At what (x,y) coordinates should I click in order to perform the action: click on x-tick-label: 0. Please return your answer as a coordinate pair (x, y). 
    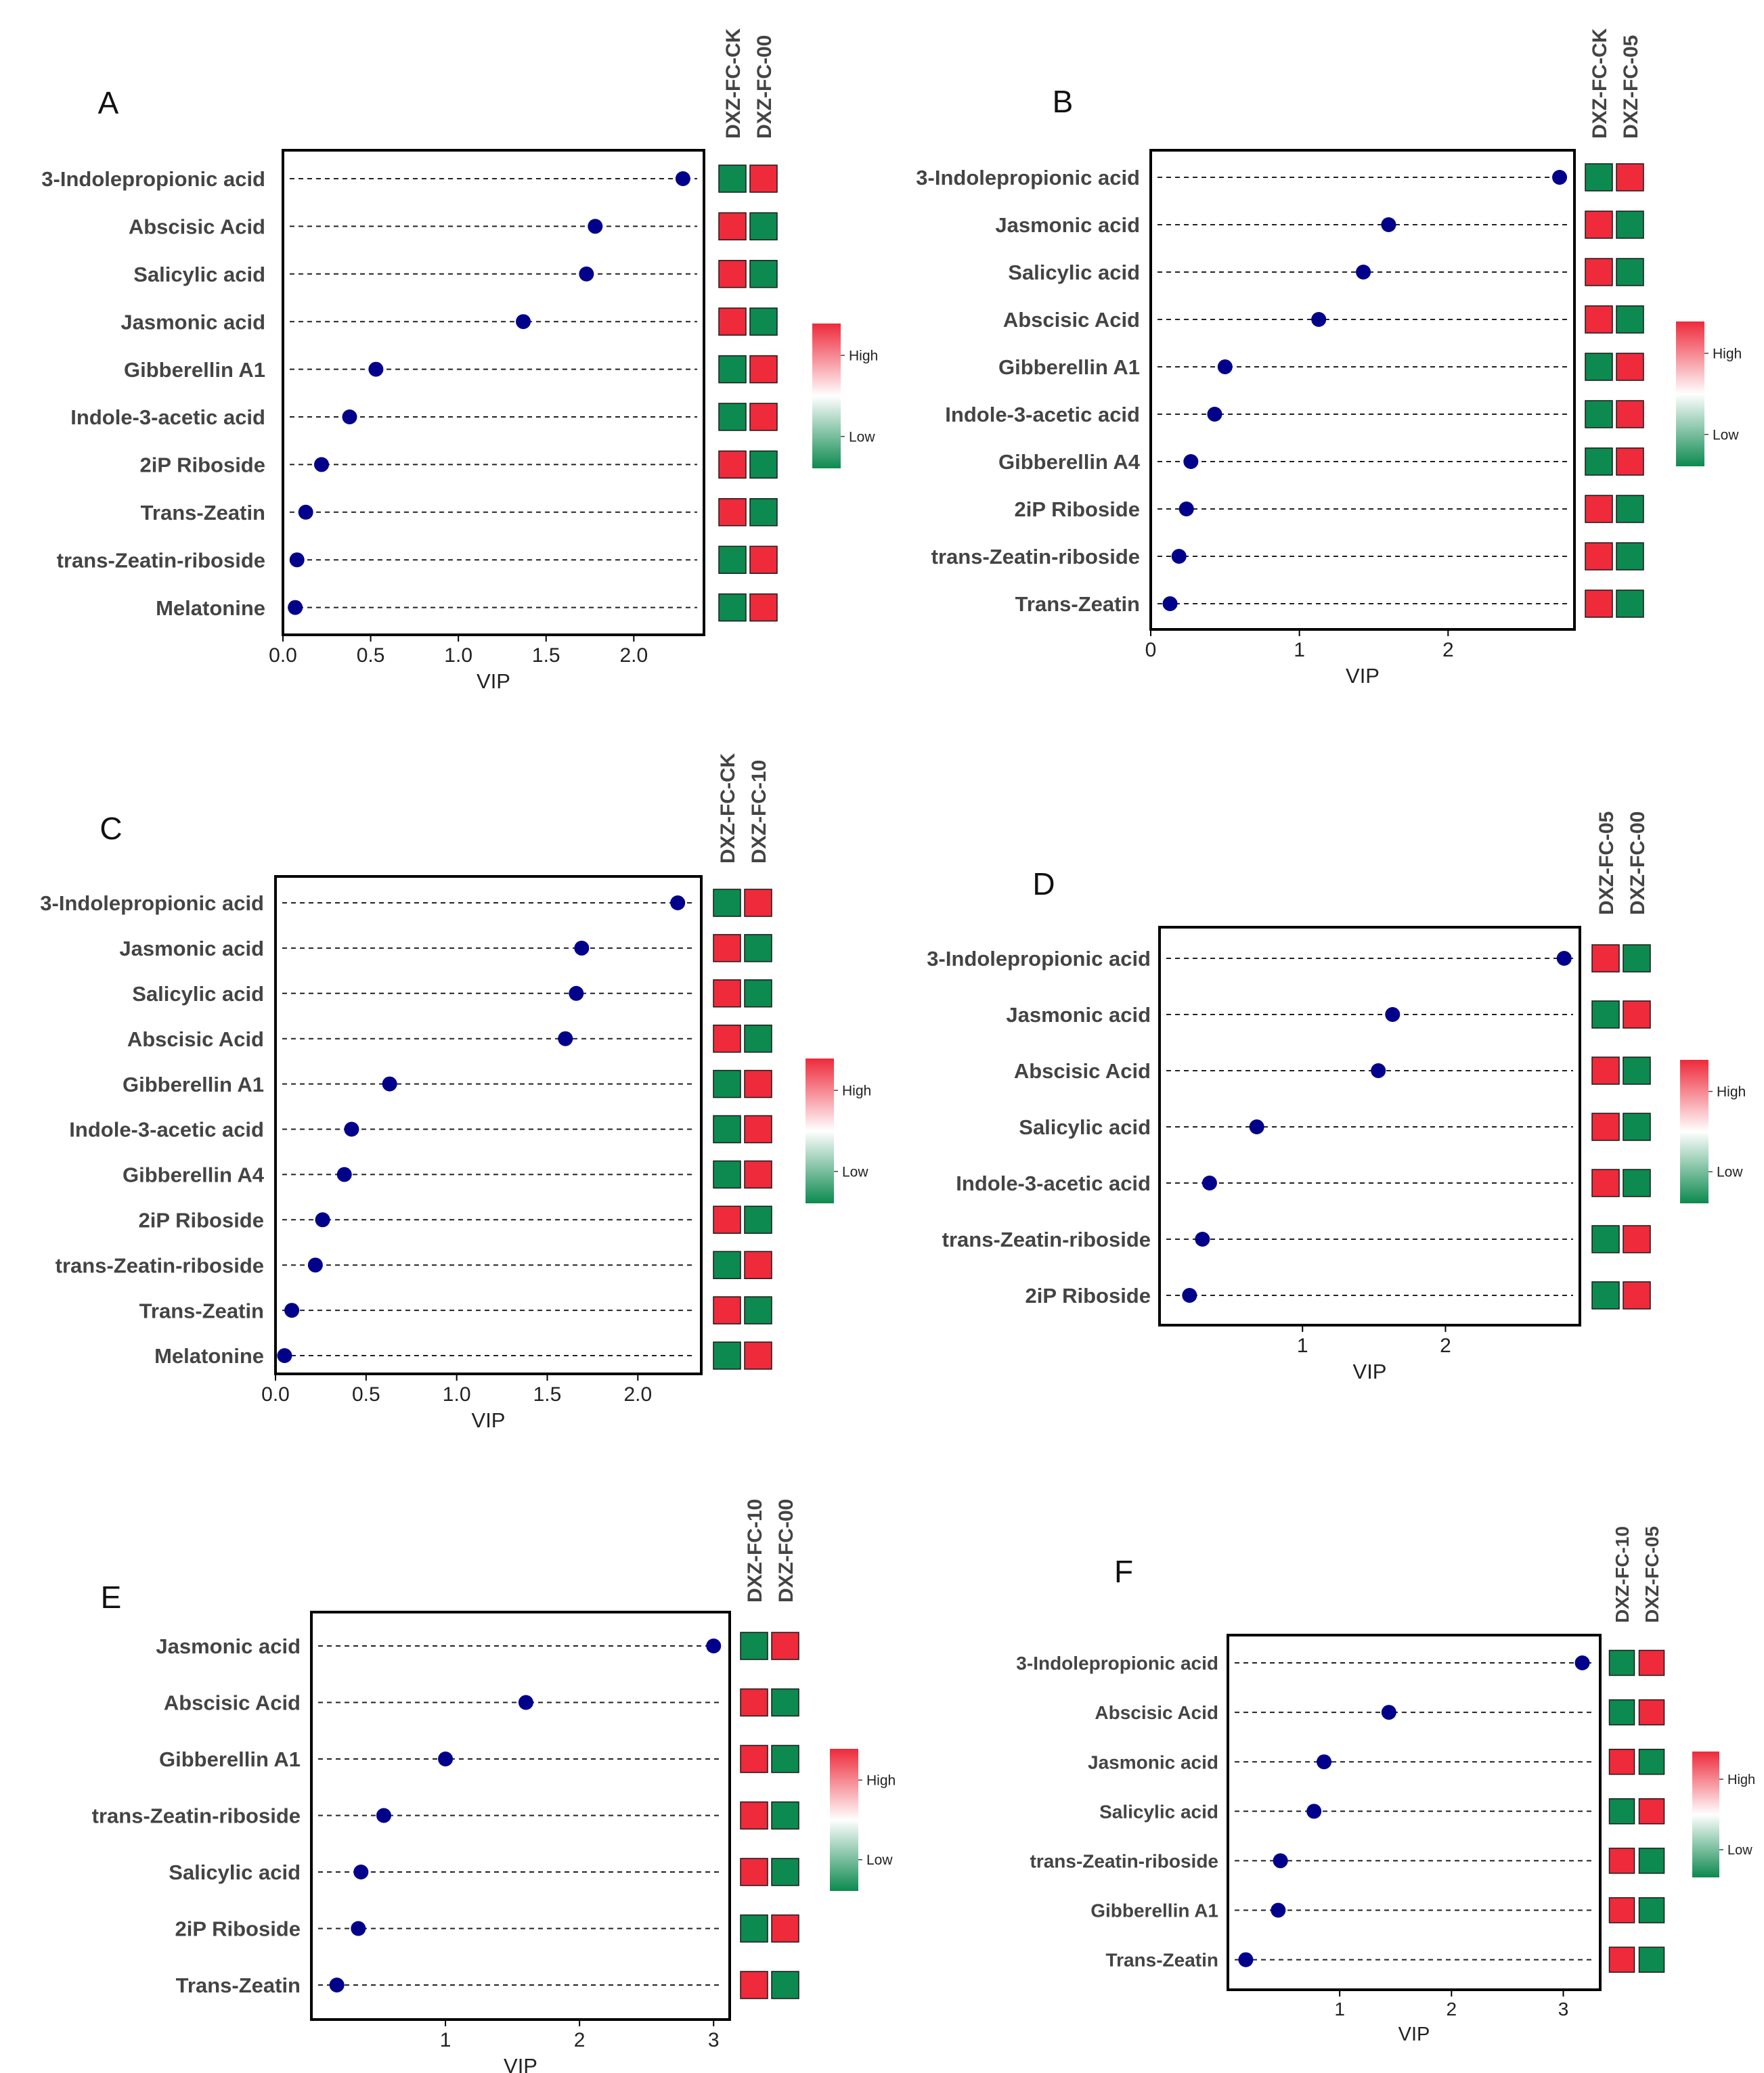
    Looking at the image, I should click on (1151, 650).